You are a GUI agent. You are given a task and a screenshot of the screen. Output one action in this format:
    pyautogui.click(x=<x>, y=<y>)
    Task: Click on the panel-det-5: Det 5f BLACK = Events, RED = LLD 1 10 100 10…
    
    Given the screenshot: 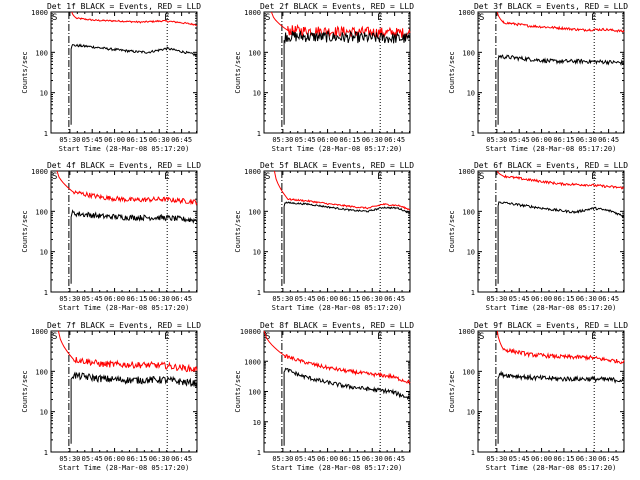 What is the action you would take?
    pyautogui.click(x=324, y=236)
    